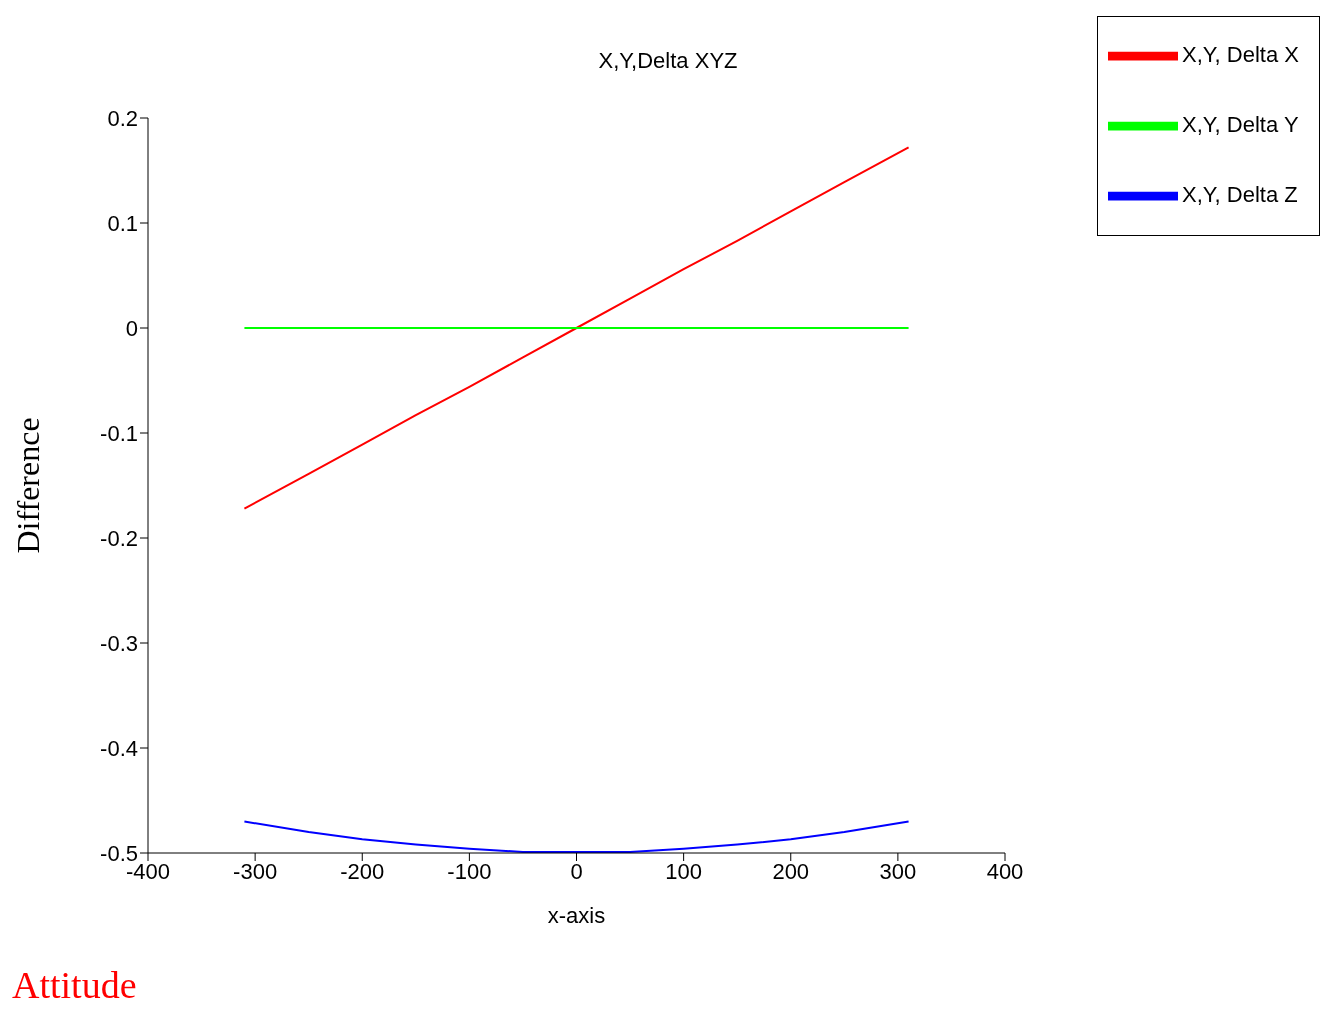 The height and width of the screenshot is (1026, 1339). What do you see at coordinates (119, 538) in the screenshot?
I see `y-tick-label: -0.2` at bounding box center [119, 538].